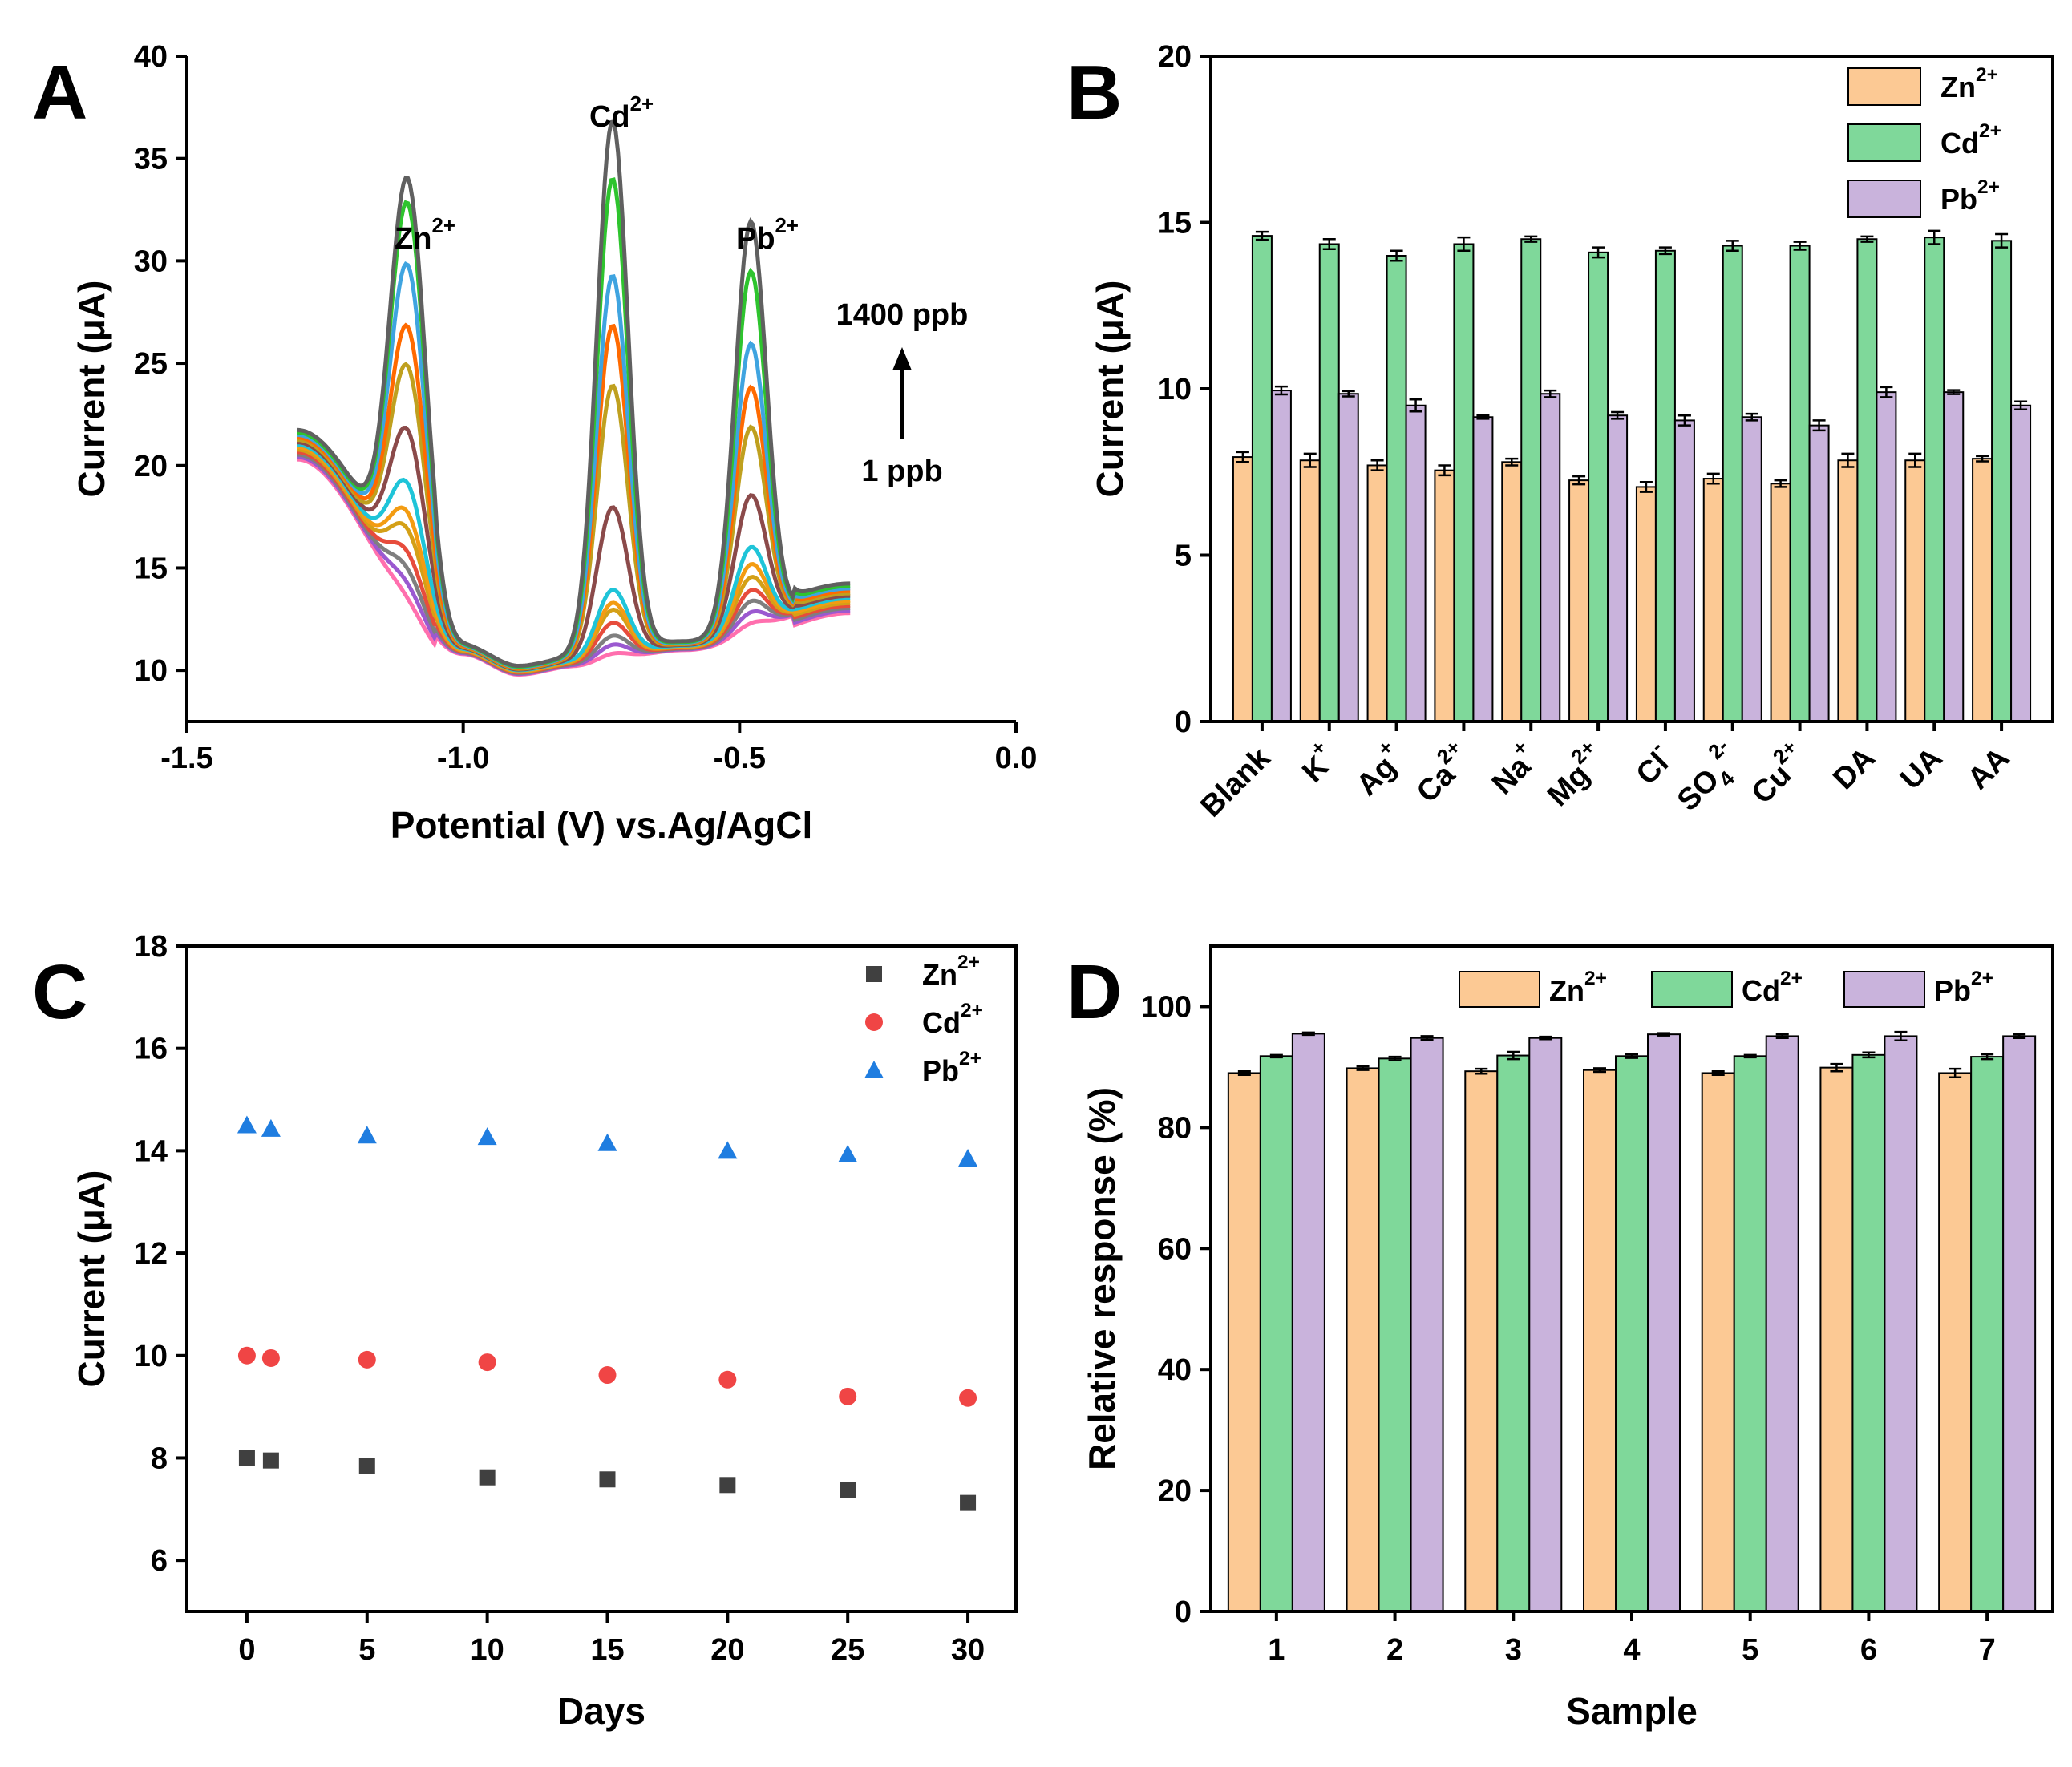 Image resolution: width=2072 pixels, height=1767 pixels. I want to click on category-label-main: Na, so click(1512, 776).